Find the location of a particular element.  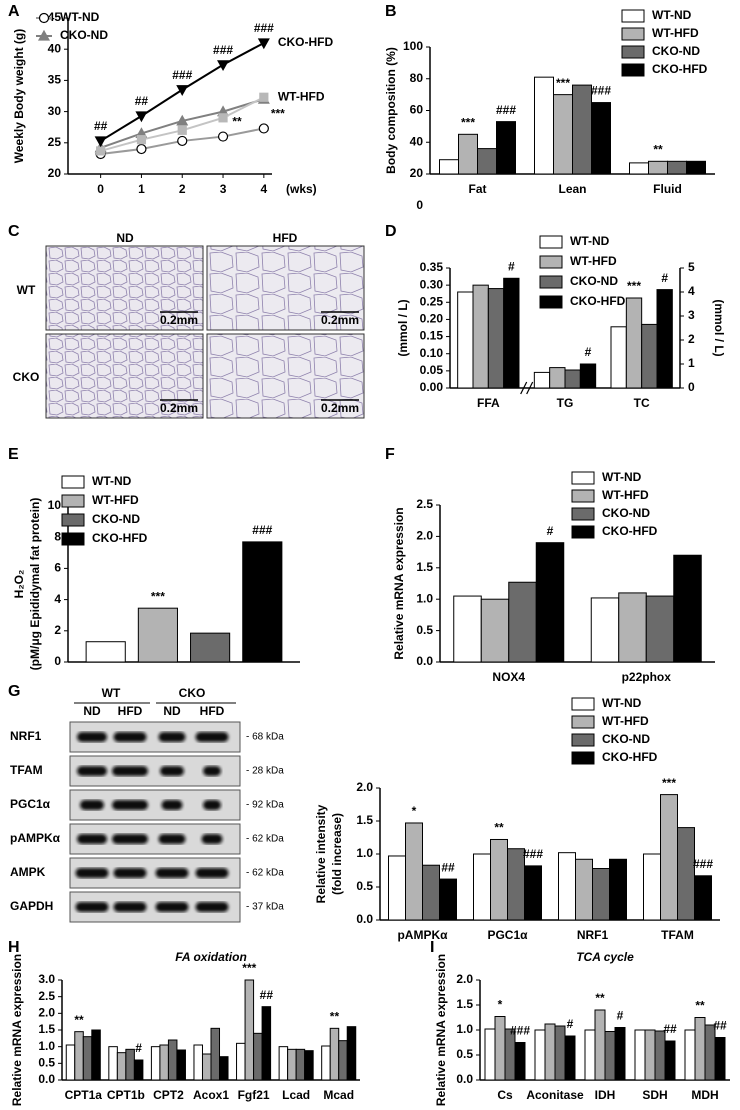

y-tick-label: 2 is located at coordinates (57, 630).